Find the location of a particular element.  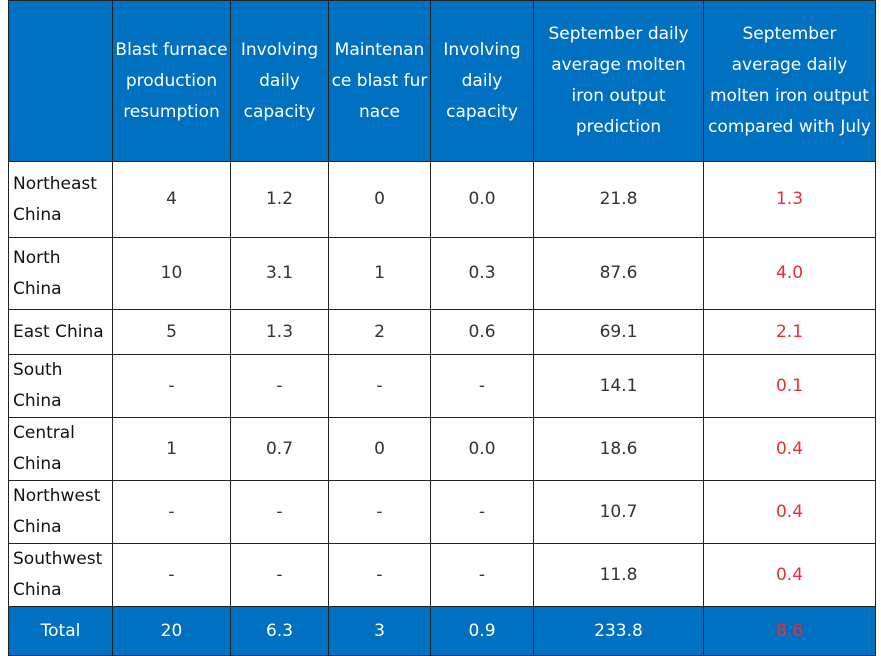

cell: 14.1 is located at coordinates (618, 386).